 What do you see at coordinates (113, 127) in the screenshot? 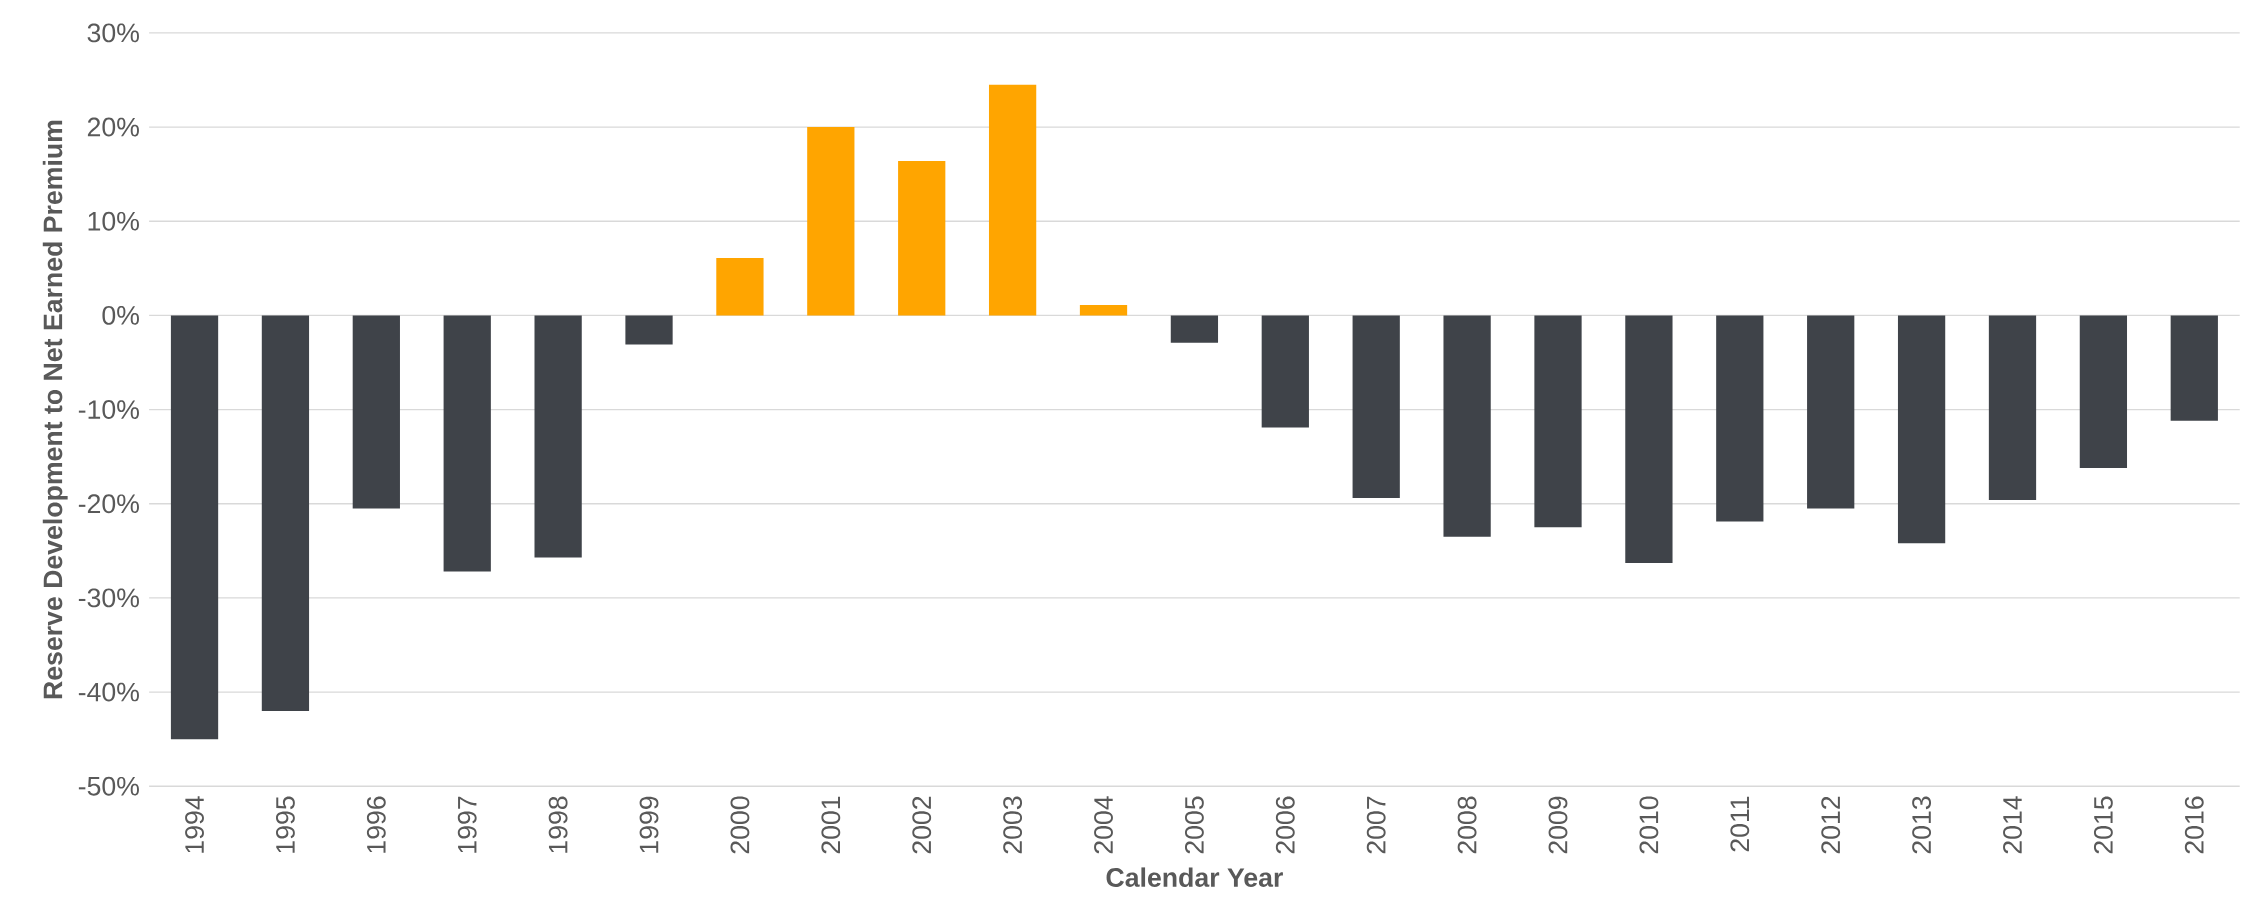
I see `y-tick-label: 20%` at bounding box center [113, 127].